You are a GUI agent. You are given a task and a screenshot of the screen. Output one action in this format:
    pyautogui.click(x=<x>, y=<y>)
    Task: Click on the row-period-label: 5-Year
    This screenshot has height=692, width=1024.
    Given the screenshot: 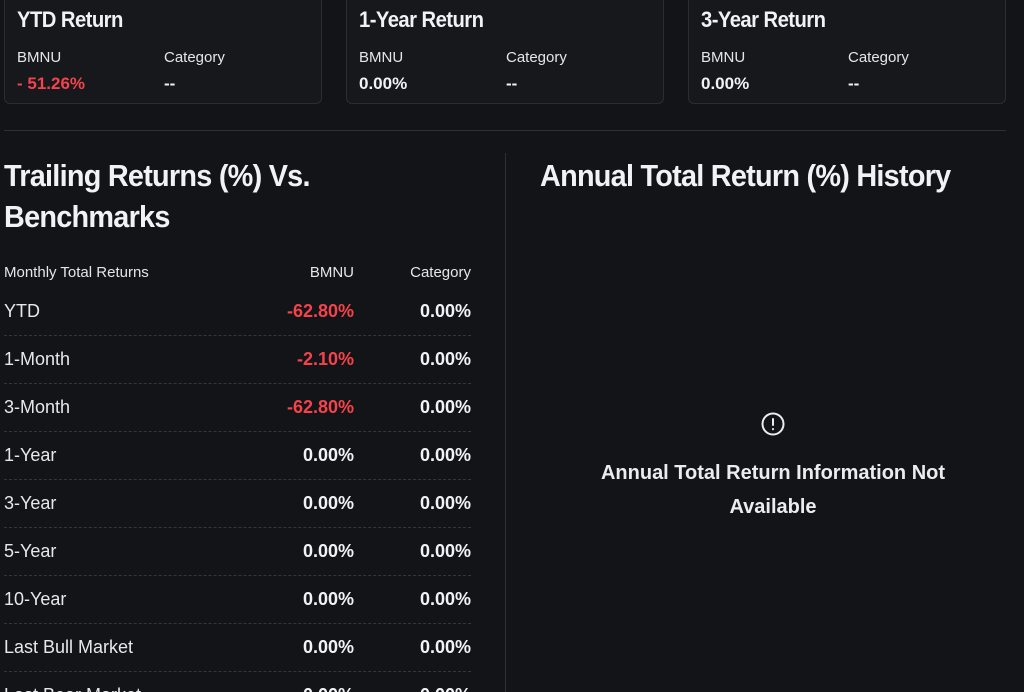 What is the action you would take?
    pyautogui.click(x=30, y=551)
    